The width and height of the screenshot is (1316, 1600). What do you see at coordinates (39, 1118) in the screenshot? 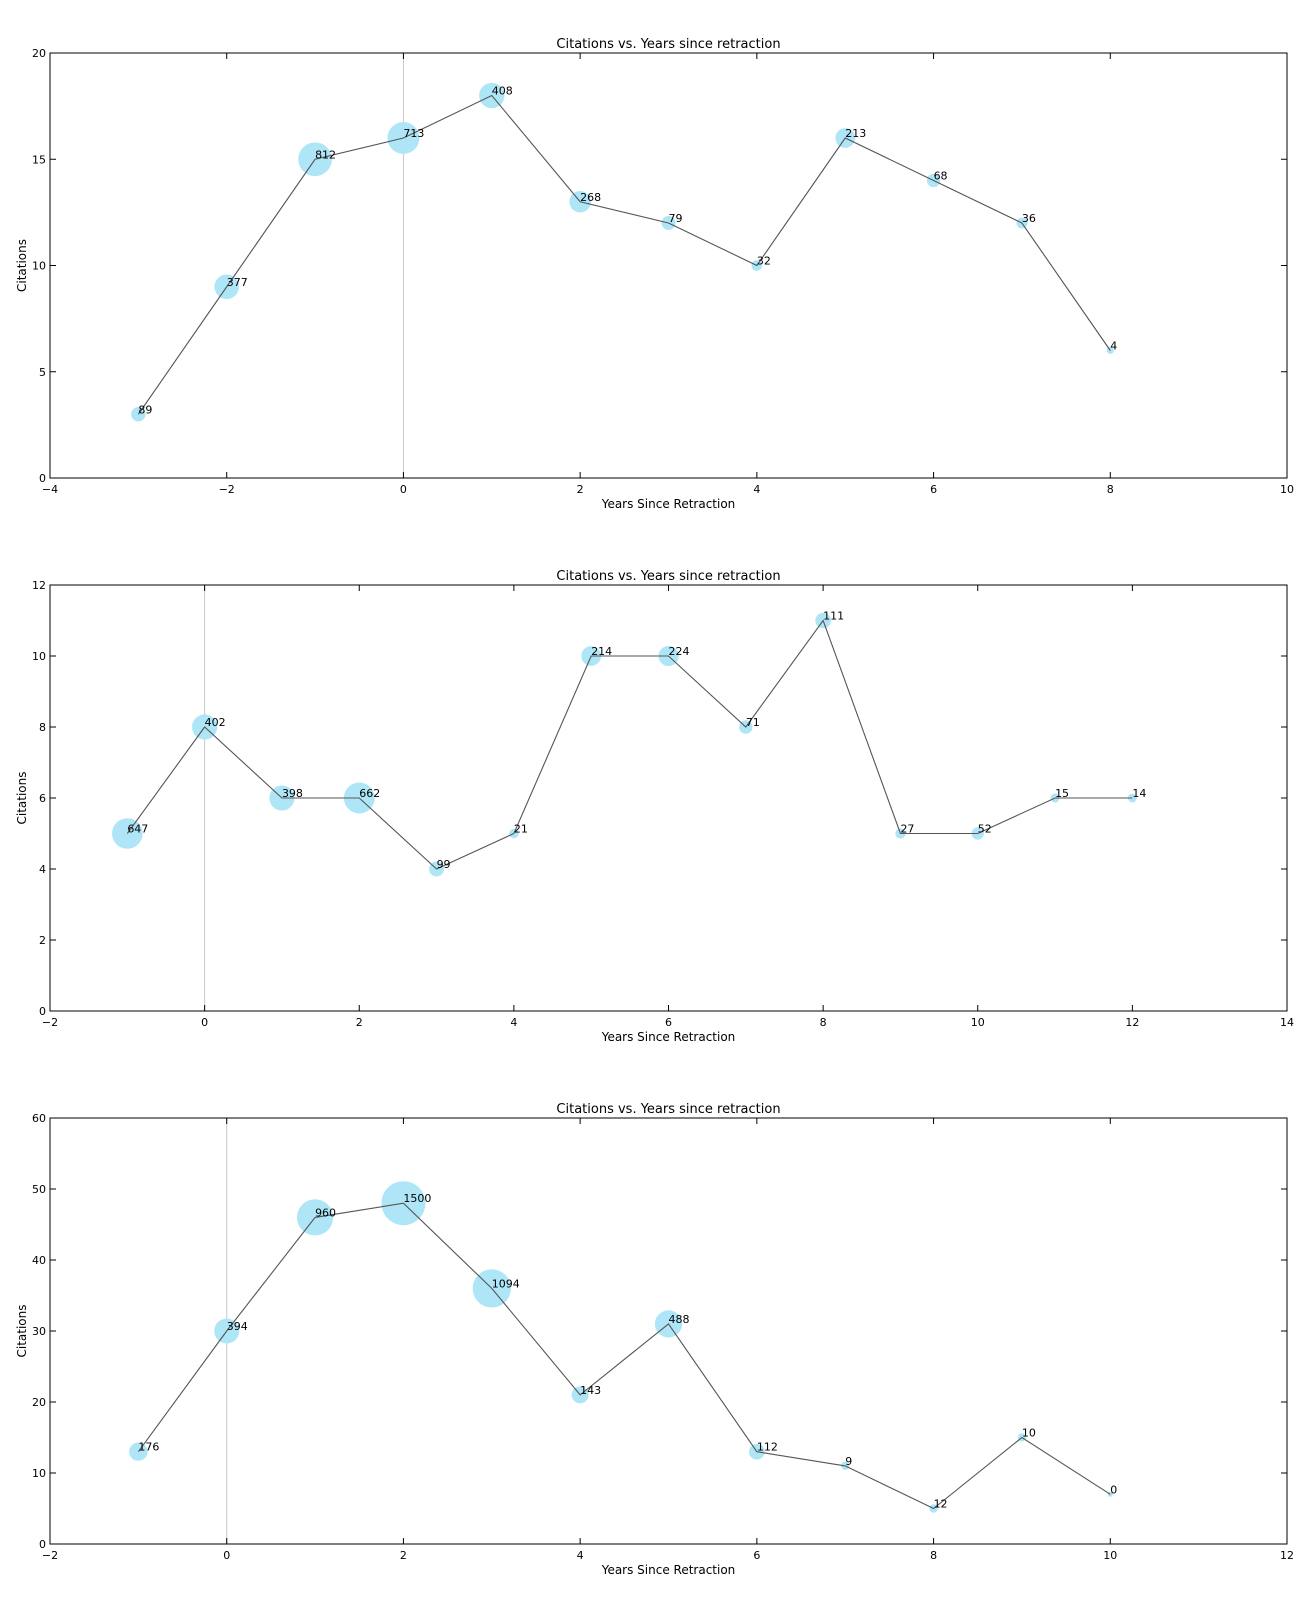
I see `y-tick-label: 60` at bounding box center [39, 1118].